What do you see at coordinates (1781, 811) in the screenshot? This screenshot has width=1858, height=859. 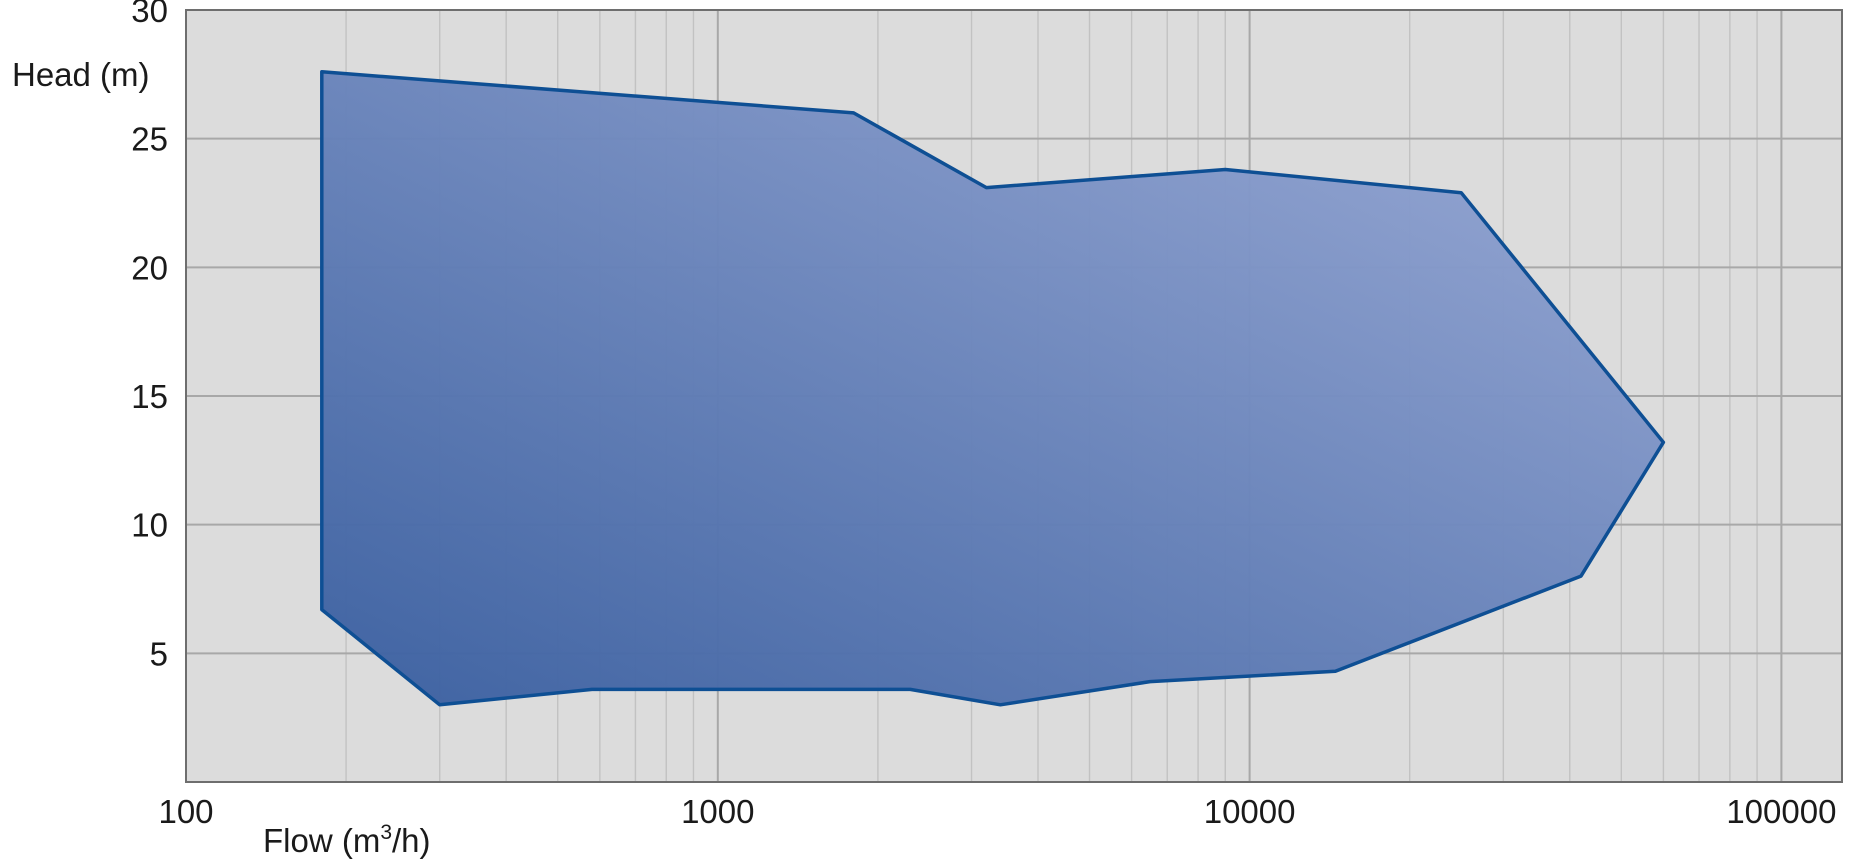 I see `x-tick-label: 100000` at bounding box center [1781, 811].